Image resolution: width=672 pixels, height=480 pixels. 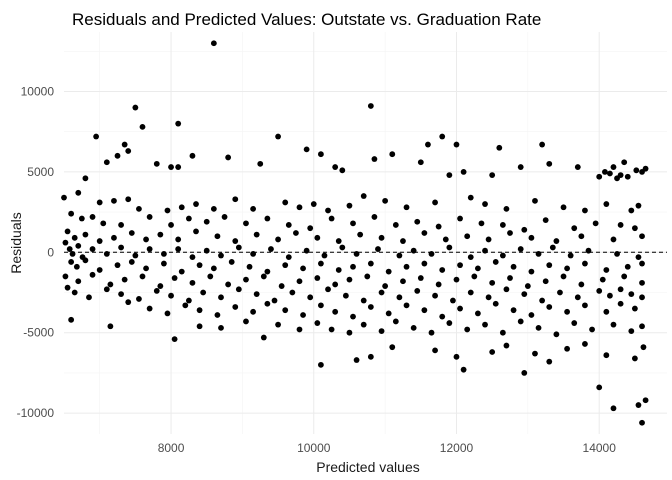 I want to click on x-axis-ticks: 8000 10000 12000 14000, so click(x=387, y=448).